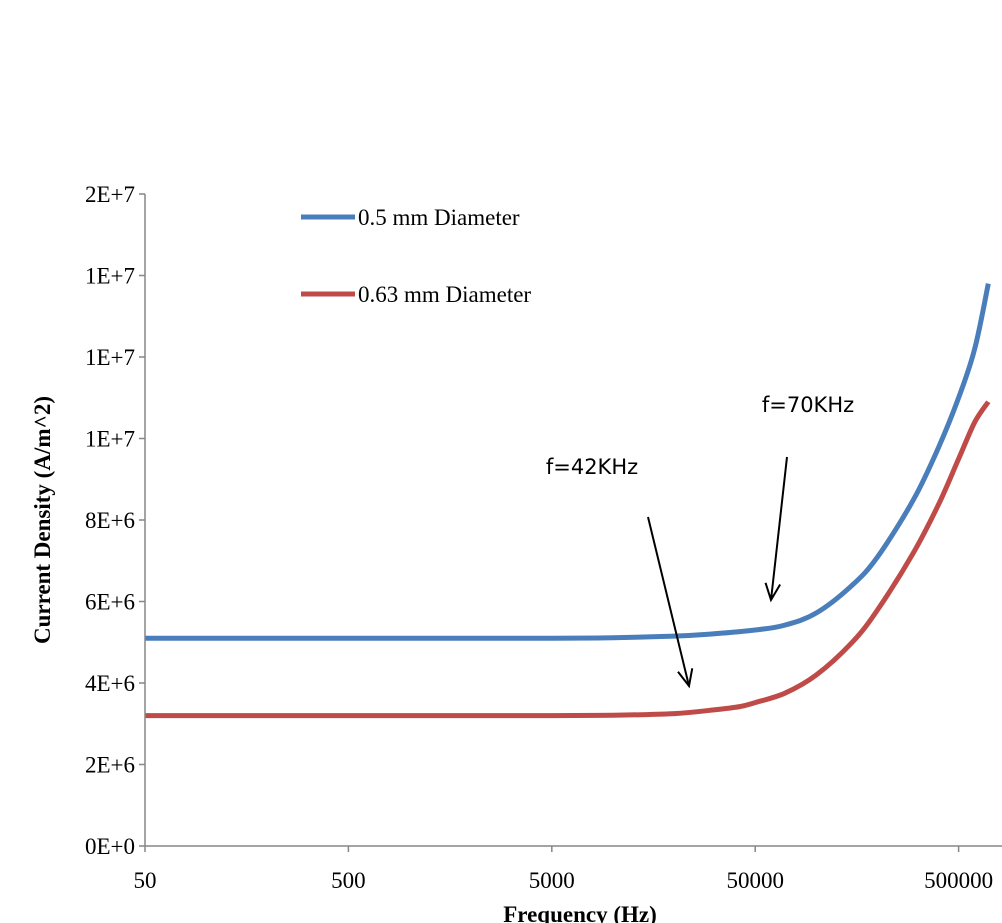 The image size is (1002, 923). I want to click on y-tick-label: 8E+6, so click(110, 520).